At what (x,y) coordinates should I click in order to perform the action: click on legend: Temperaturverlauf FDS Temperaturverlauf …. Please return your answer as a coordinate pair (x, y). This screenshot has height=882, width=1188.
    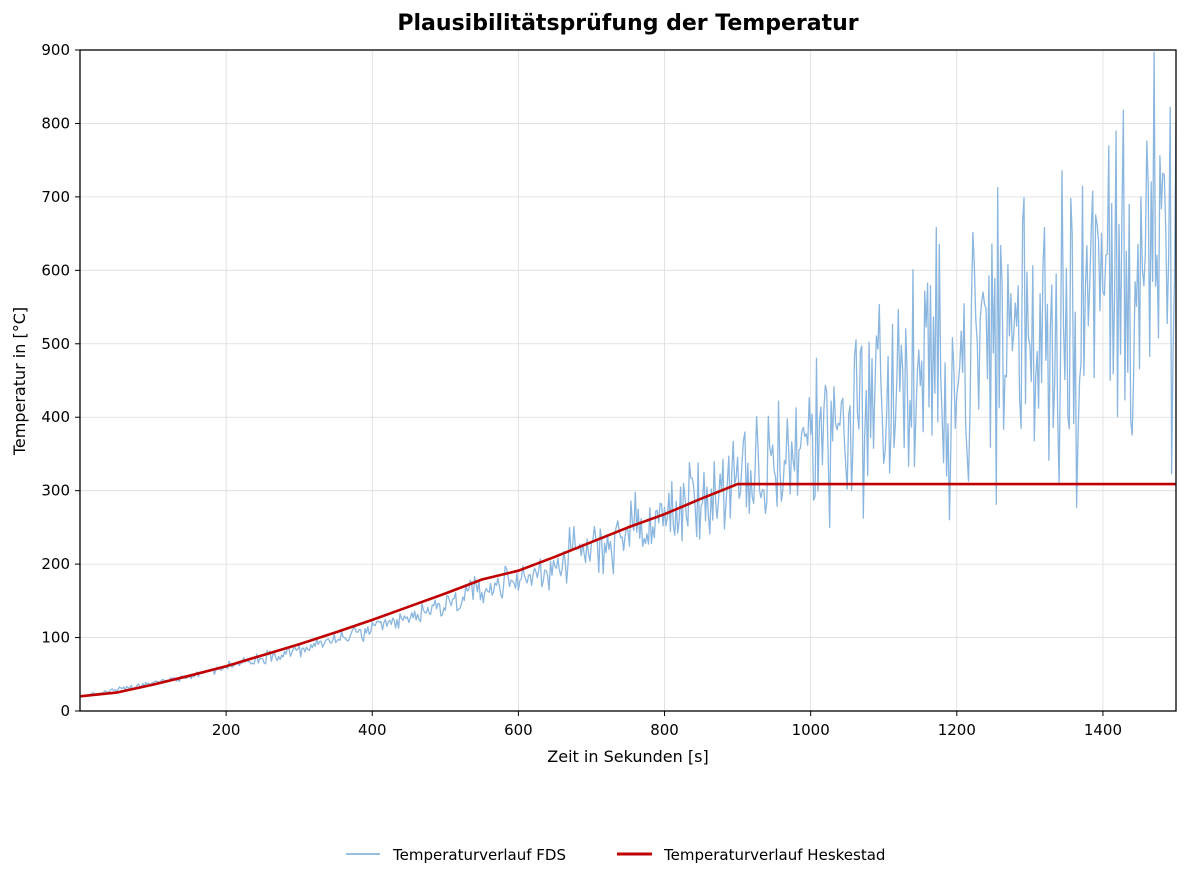
    Looking at the image, I should click on (615, 855).